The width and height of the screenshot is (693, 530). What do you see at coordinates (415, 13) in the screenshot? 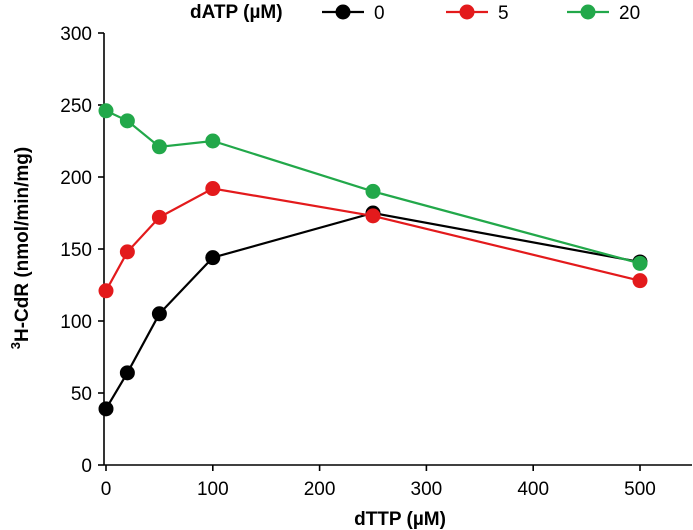
I see `legend: dATP (µM) 0 5 20` at bounding box center [415, 13].